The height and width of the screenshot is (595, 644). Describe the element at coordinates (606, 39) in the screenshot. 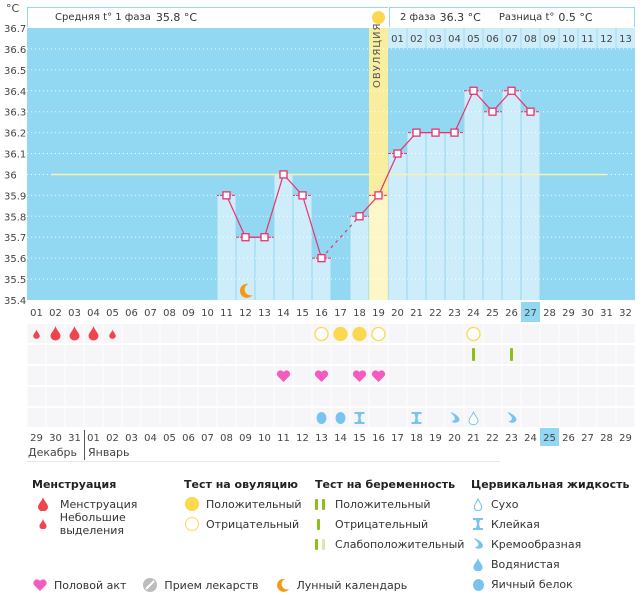

I see `post-ovulation-day-label: 12` at that location.